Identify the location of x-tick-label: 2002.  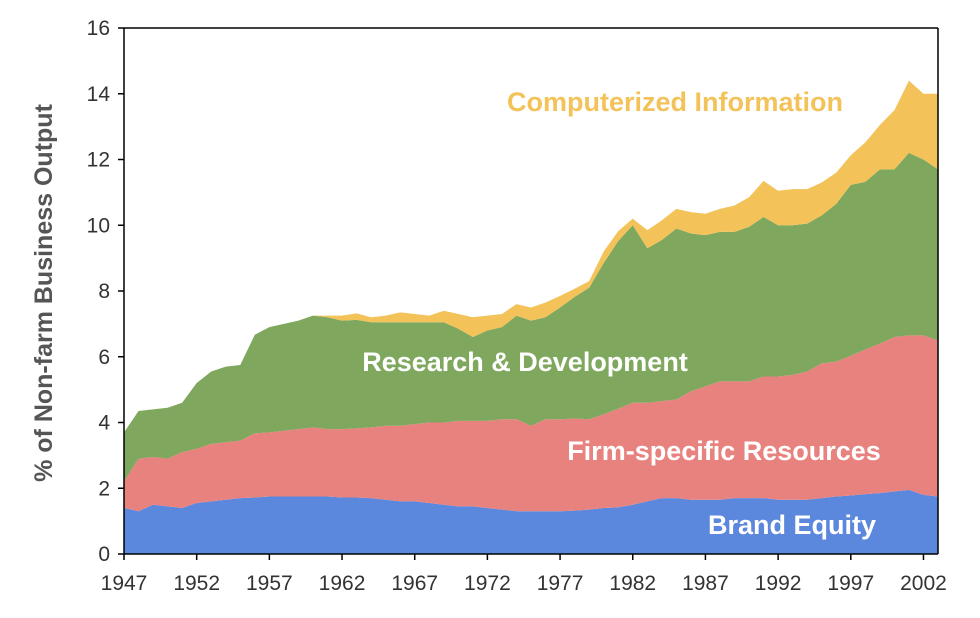
(923, 583).